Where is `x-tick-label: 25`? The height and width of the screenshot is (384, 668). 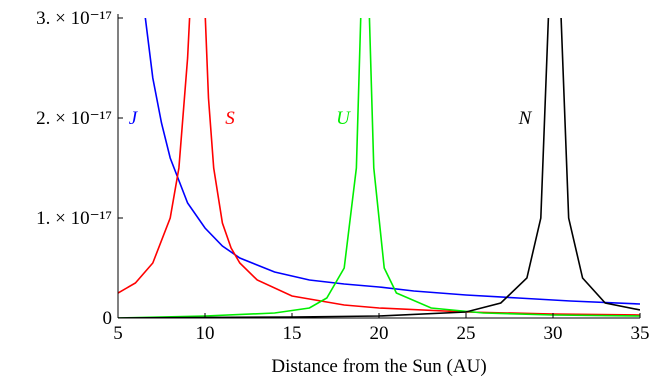 x-tick-label: 25 is located at coordinates (466, 333).